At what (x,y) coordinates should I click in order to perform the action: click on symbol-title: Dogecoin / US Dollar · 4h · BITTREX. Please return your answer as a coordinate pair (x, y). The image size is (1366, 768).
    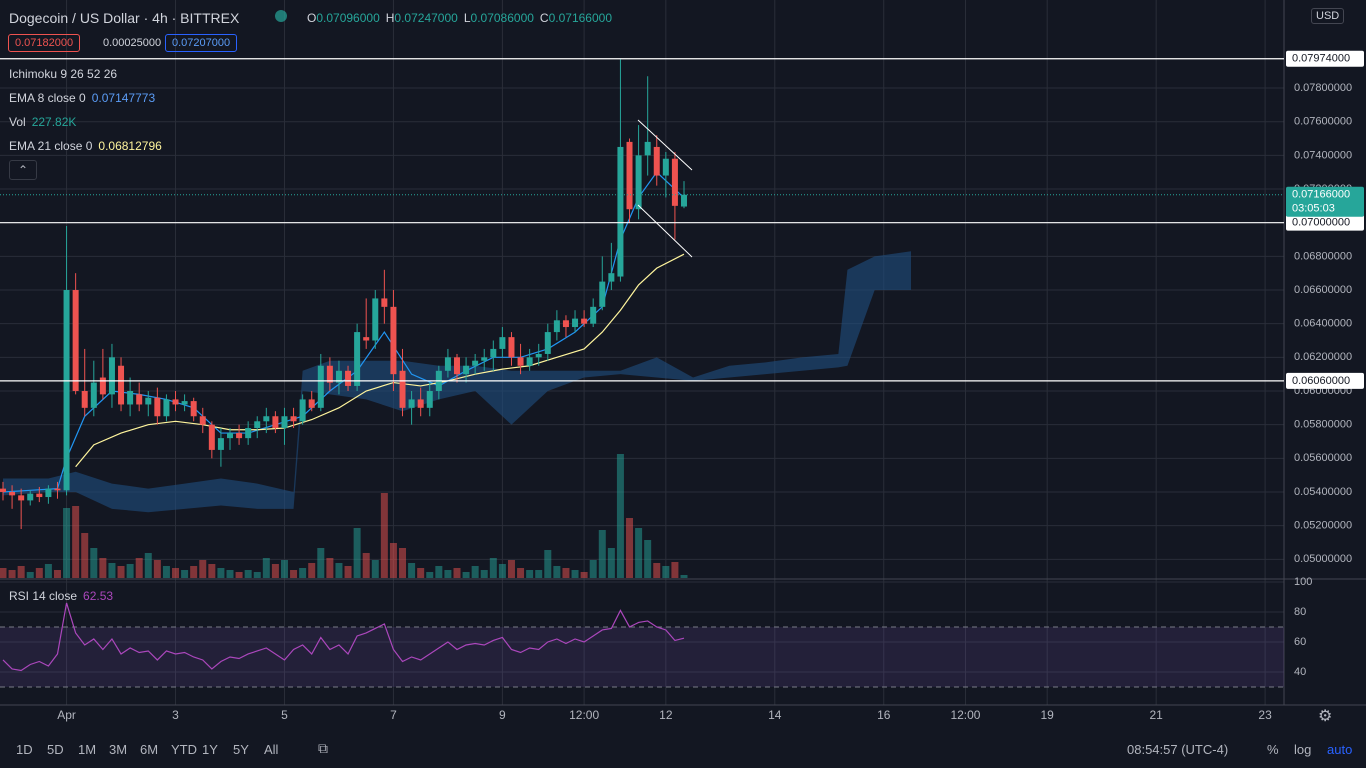
    Looking at the image, I should click on (124, 18).